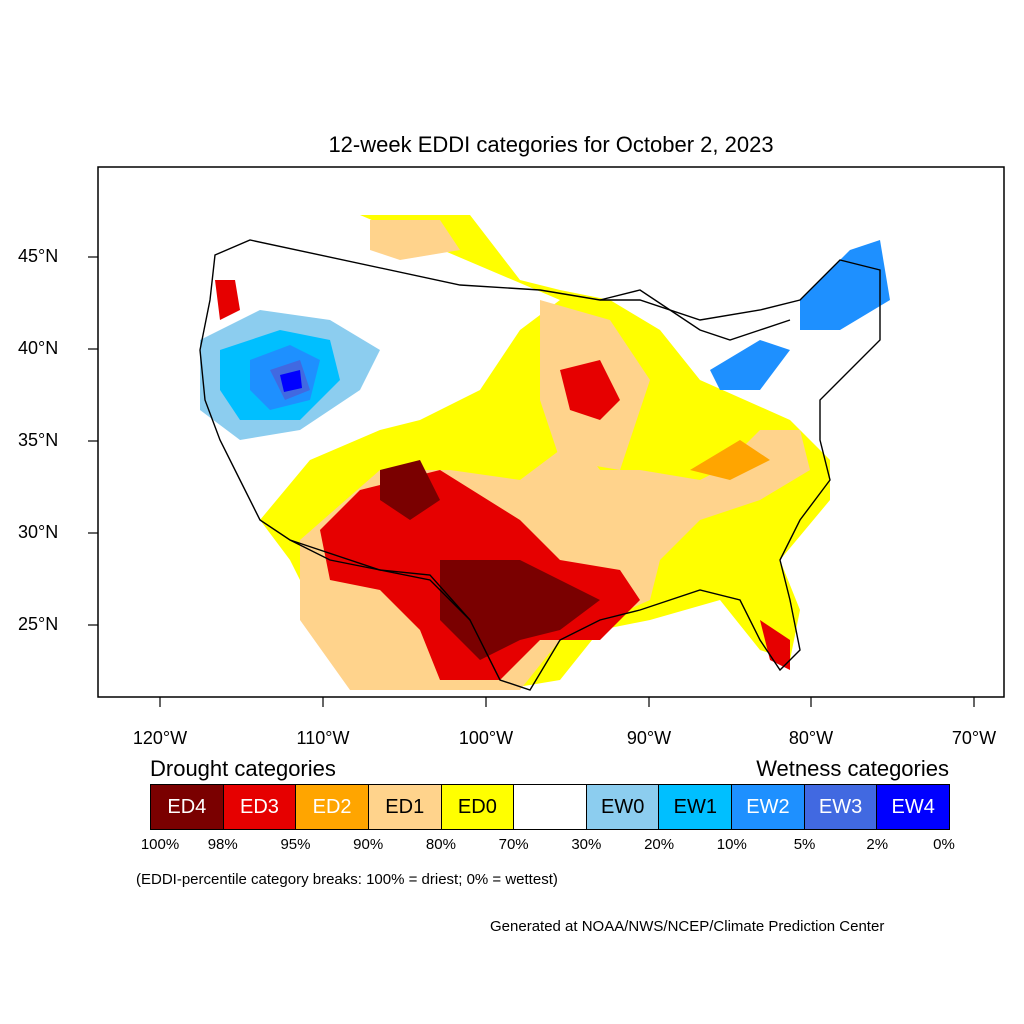 Image resolution: width=1024 pixels, height=1024 pixels. What do you see at coordinates (590, 390) in the screenshot?
I see `region-ed3-iowa` at bounding box center [590, 390].